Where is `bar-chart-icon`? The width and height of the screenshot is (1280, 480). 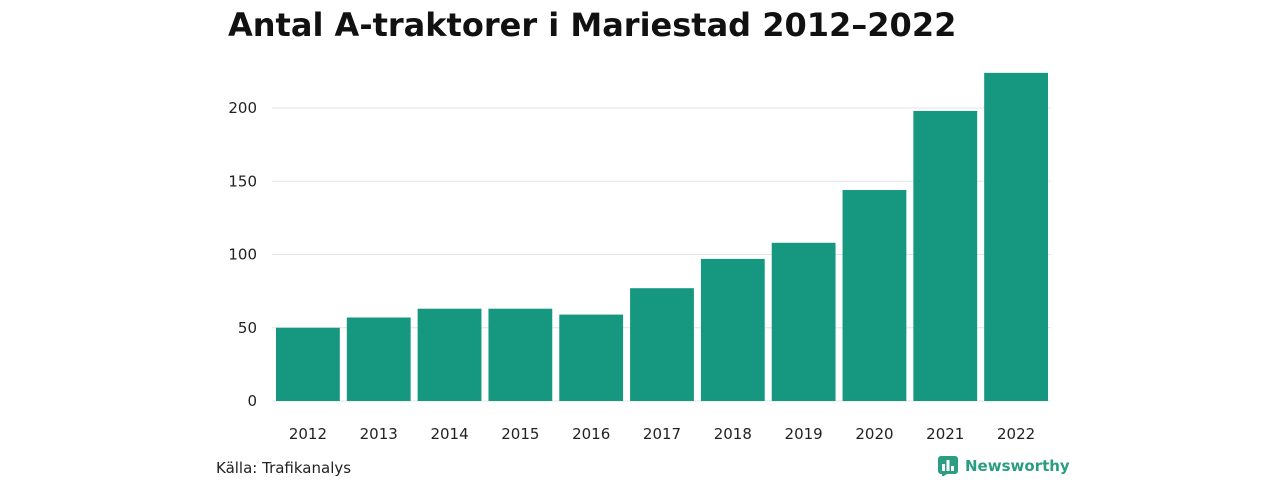
bar-chart-icon is located at coordinates (948, 466).